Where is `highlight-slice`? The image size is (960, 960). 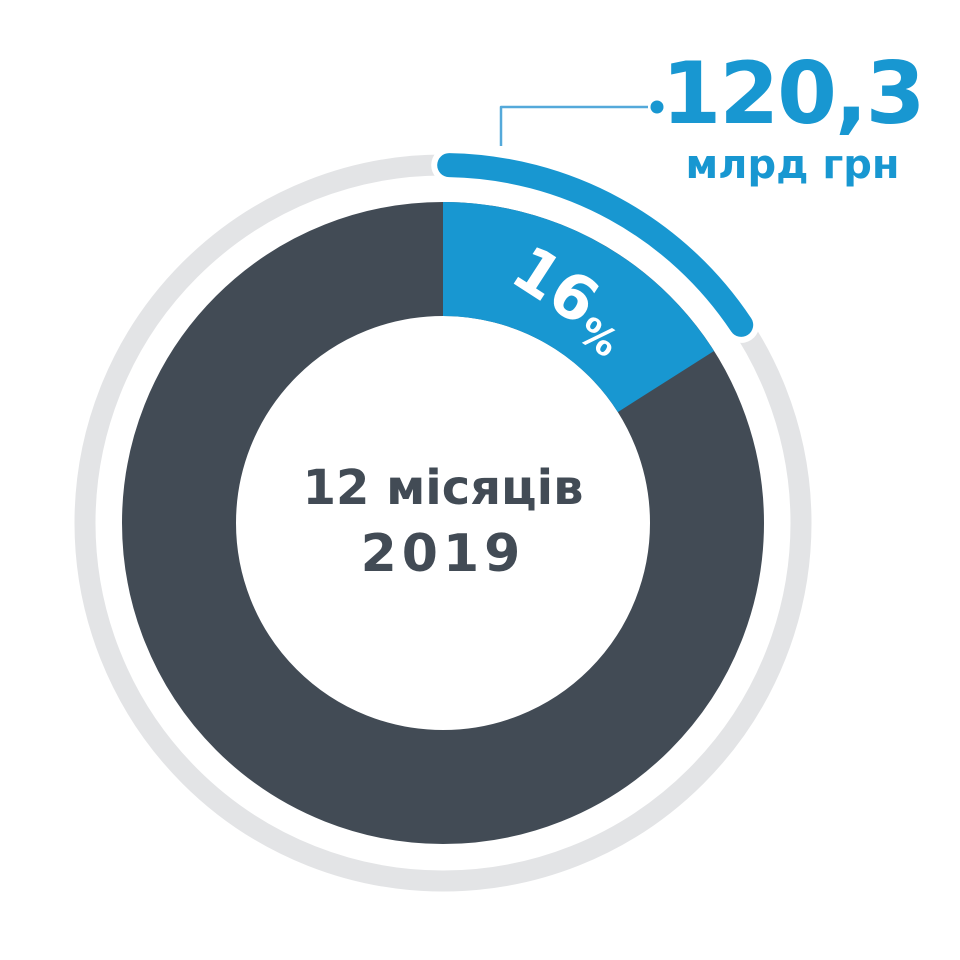 highlight-slice is located at coordinates (578, 307).